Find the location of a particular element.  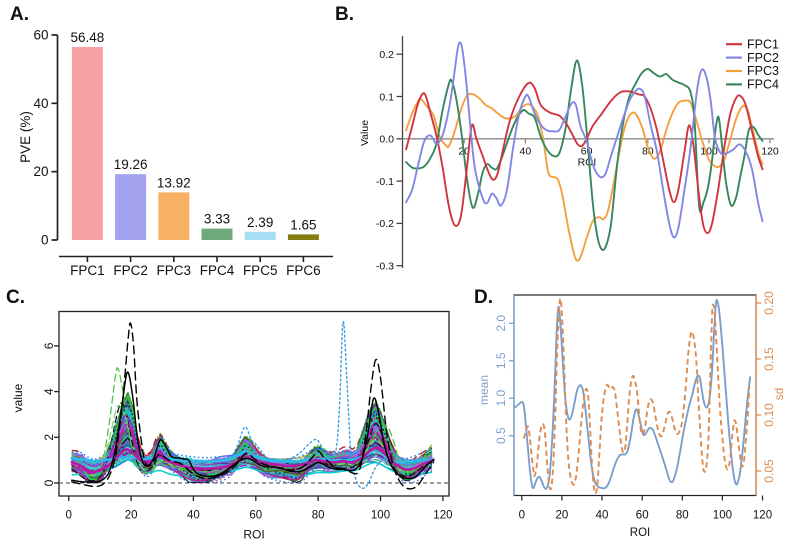

svg-text: -0.2 is located at coordinates (385, 224).